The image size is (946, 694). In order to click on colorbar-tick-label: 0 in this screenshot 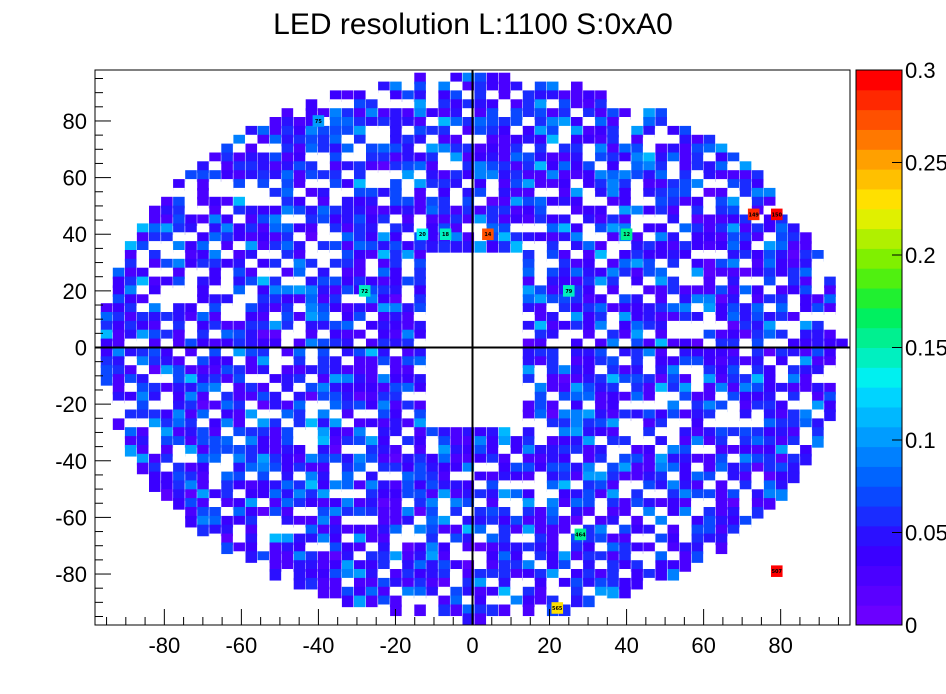, I will do `click(911, 625)`.